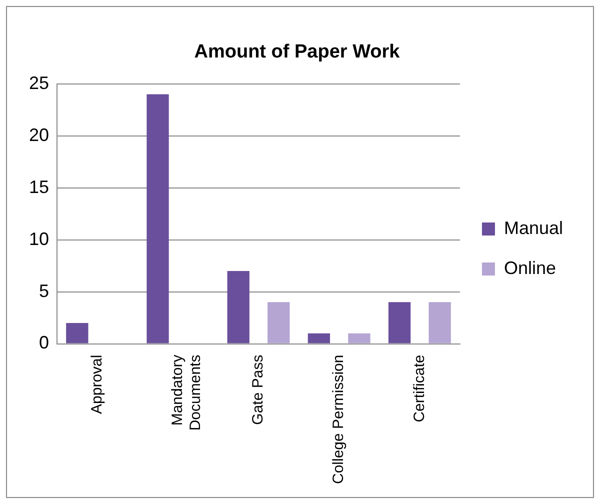 This screenshot has width=600, height=504. Describe the element at coordinates (44, 342) in the screenshot. I see `y-tick-label: 0` at that location.